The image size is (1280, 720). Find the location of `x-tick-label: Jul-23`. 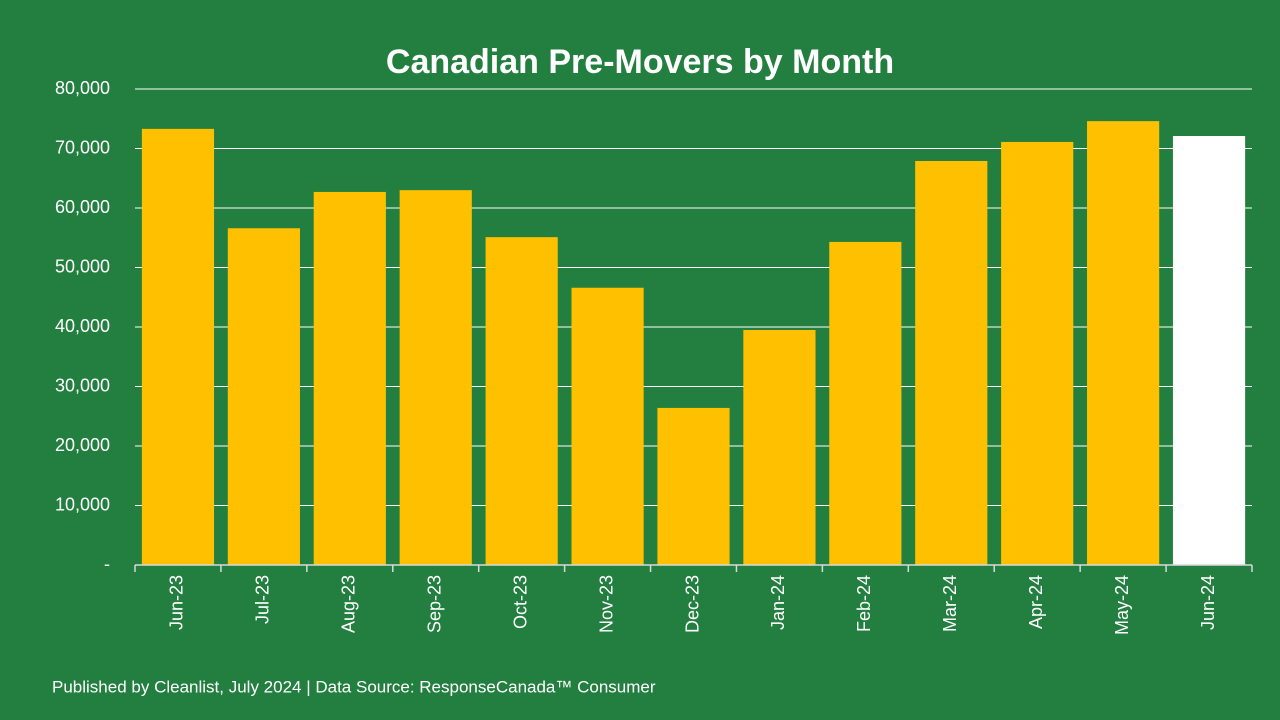

x-tick-label: Jul-23 is located at coordinates (263, 599).